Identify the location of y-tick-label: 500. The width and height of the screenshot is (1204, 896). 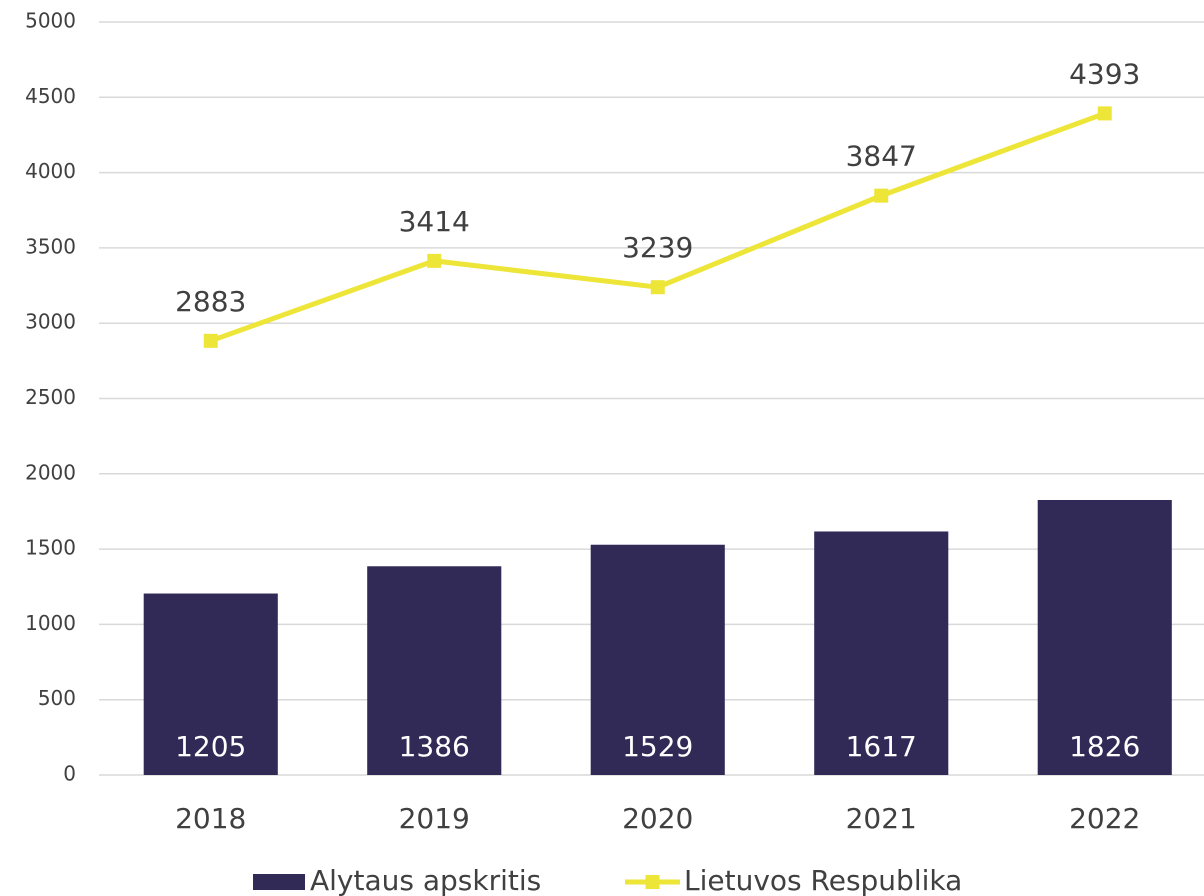
(57, 698).